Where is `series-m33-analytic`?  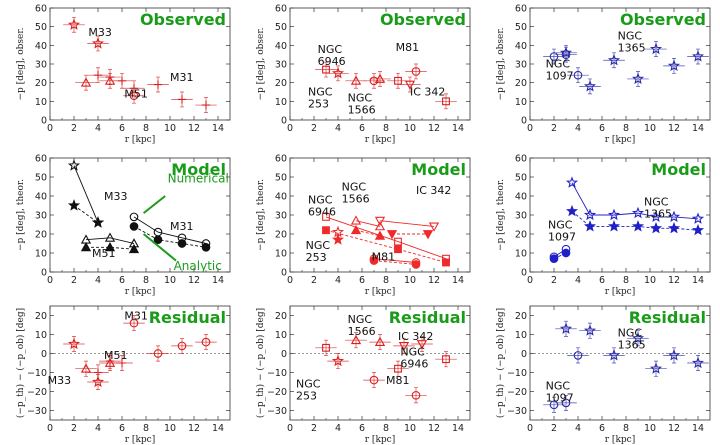 series-m33-analytic is located at coordinates (86, 213).